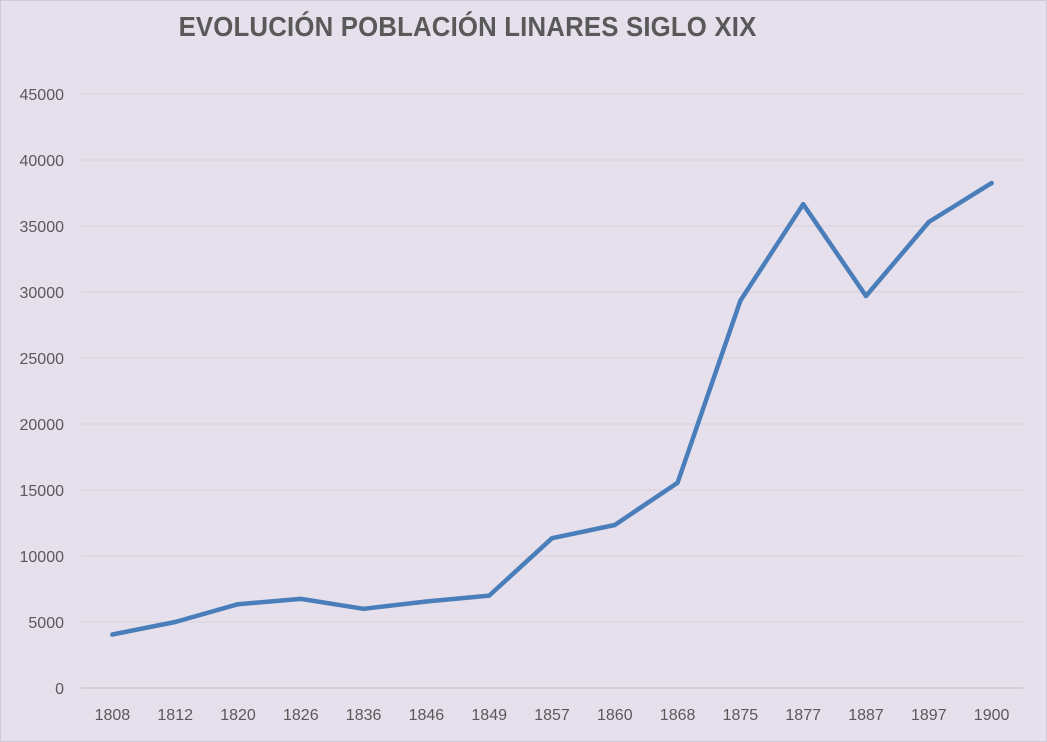 Image resolution: width=1047 pixels, height=742 pixels. Describe the element at coordinates (741, 715) in the screenshot. I see `x-tick-label: 1875` at that location.